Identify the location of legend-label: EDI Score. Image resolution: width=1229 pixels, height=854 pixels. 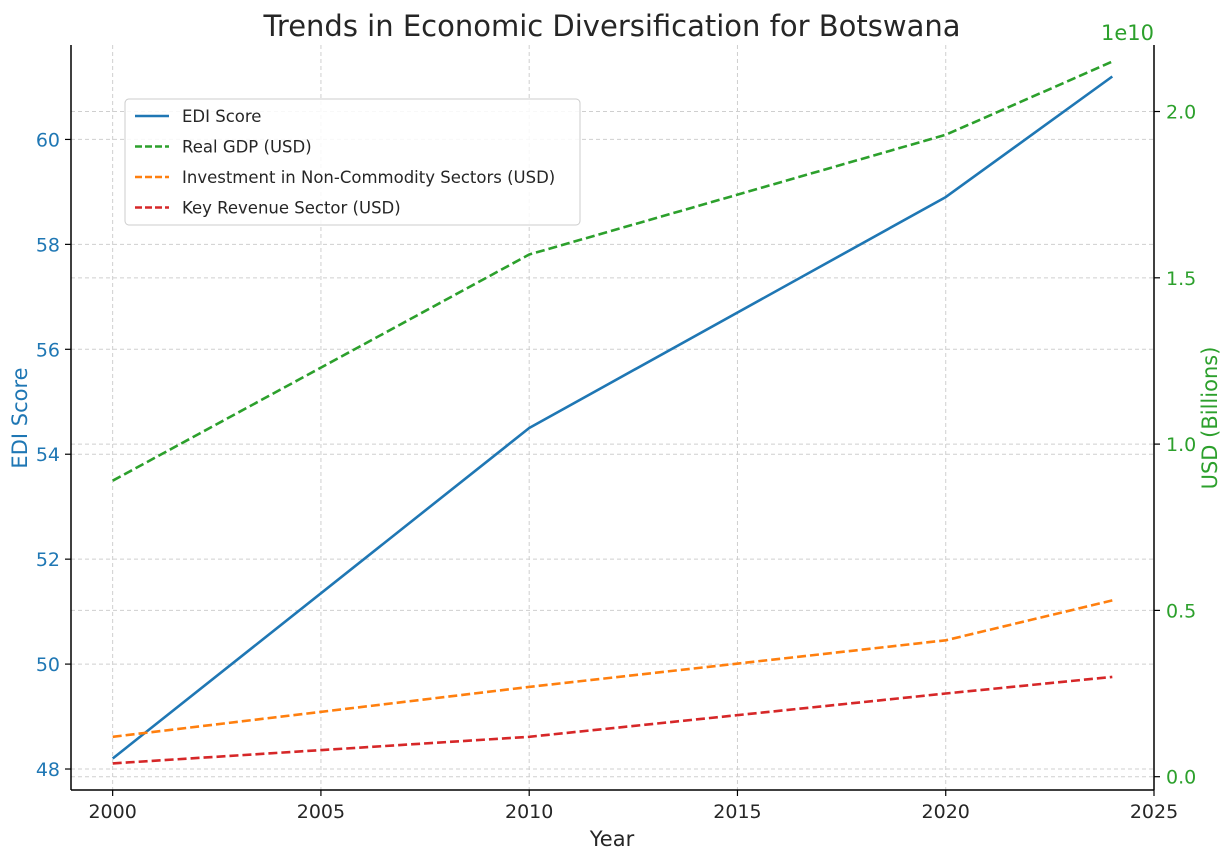
(221, 116).